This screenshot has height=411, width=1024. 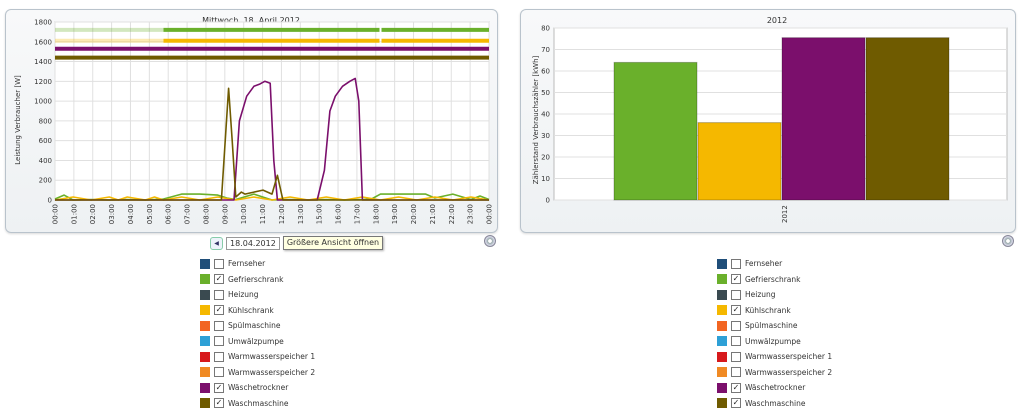 What do you see at coordinates (490, 214) in the screenshot?
I see `x-tick-label: 00:00` at bounding box center [490, 214].